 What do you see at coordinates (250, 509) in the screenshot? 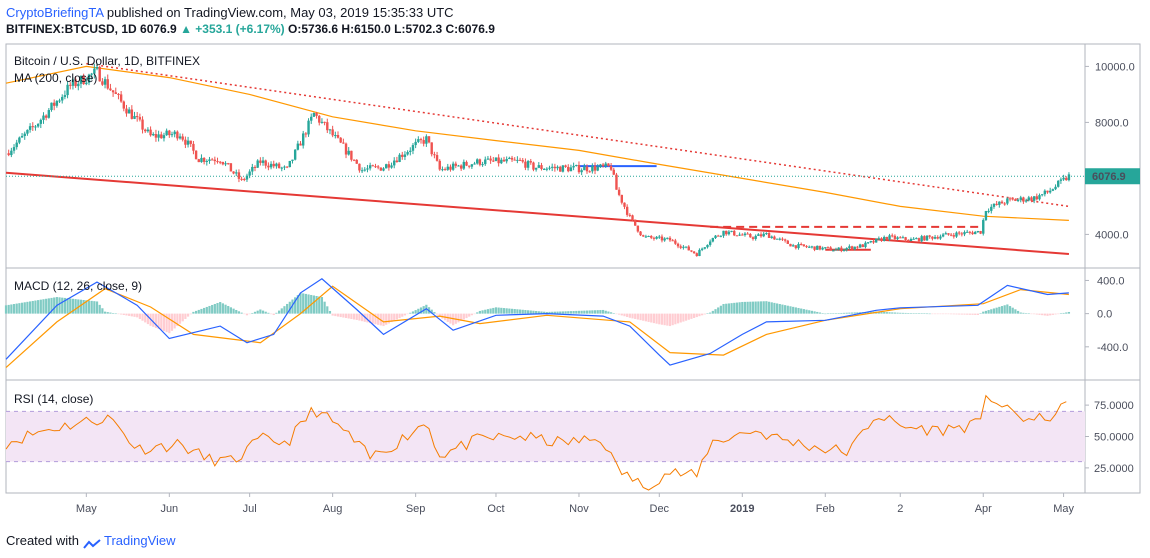
I see `time-tick-label: Jul` at bounding box center [250, 509].